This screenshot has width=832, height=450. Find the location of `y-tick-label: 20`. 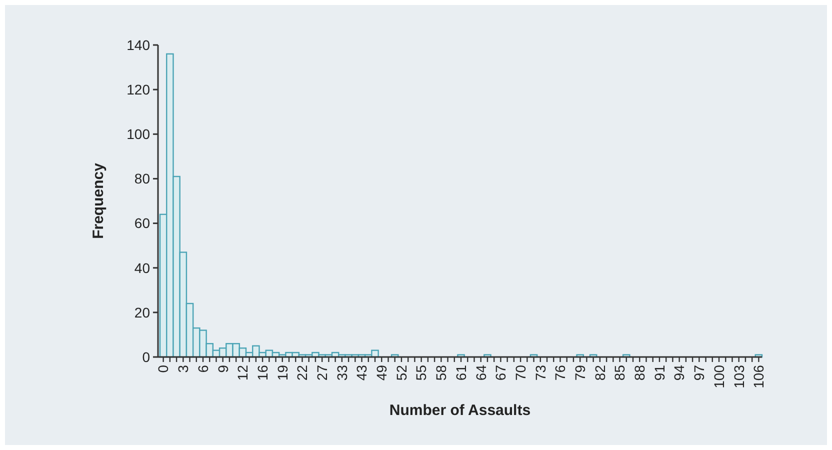

y-tick-label: 20 is located at coordinates (142, 312).